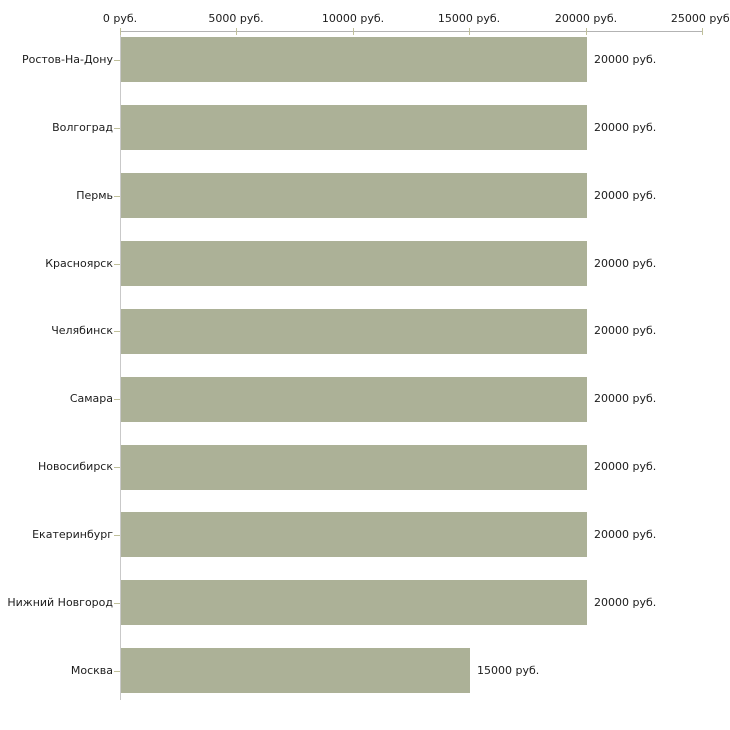 Image resolution: width=730 pixels, height=730 pixels. Describe the element at coordinates (94, 195) in the screenshot. I see `category-label: Пермь` at that location.